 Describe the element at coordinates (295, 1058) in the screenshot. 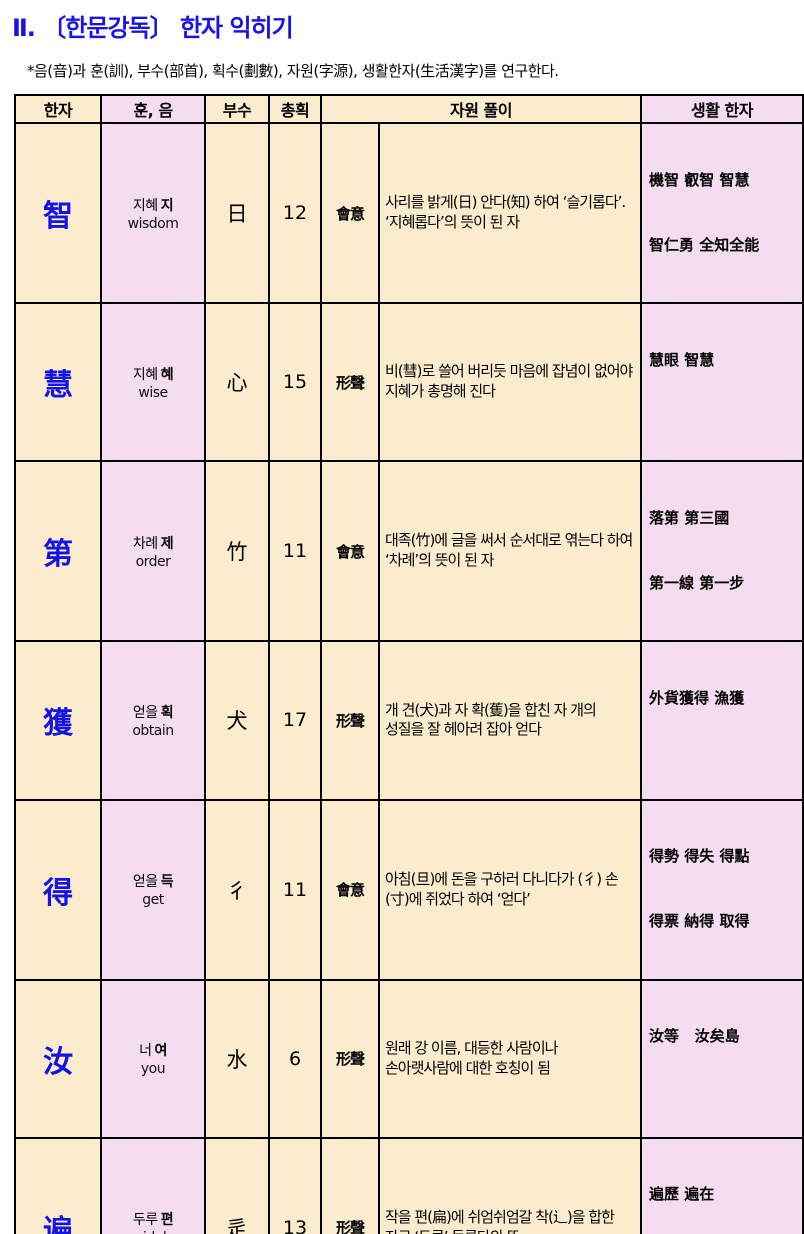

I see `stroke-count: 6` at that location.